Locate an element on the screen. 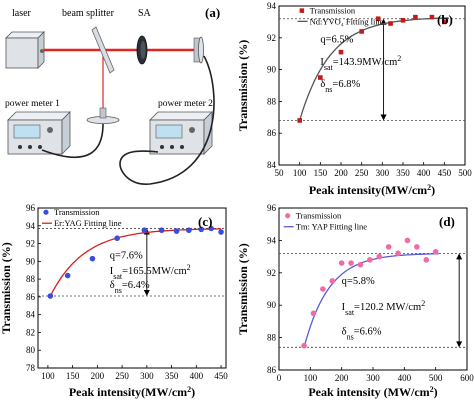 This screenshot has height=407, width=474. fitting-line is located at coordinates (135, 262).